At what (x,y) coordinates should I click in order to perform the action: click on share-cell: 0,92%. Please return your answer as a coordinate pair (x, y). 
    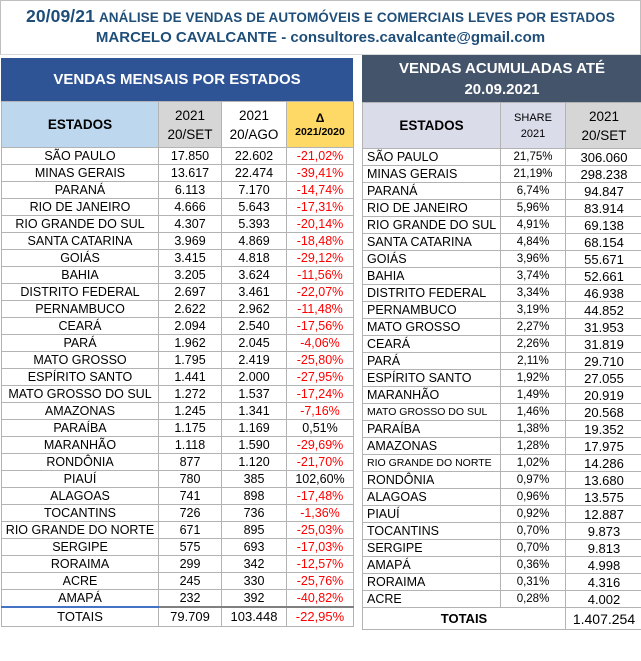
    Looking at the image, I should click on (533, 514).